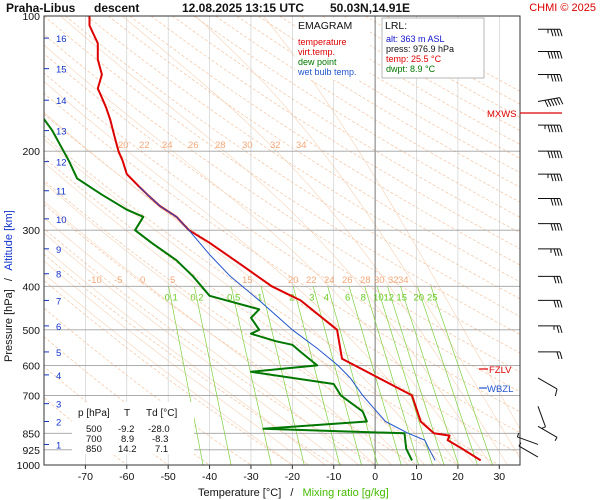 Image resolution: width=600 pixels, height=500 pixels. Describe the element at coordinates (126, 477) in the screenshot. I see `x-tick-label: -60` at that location.